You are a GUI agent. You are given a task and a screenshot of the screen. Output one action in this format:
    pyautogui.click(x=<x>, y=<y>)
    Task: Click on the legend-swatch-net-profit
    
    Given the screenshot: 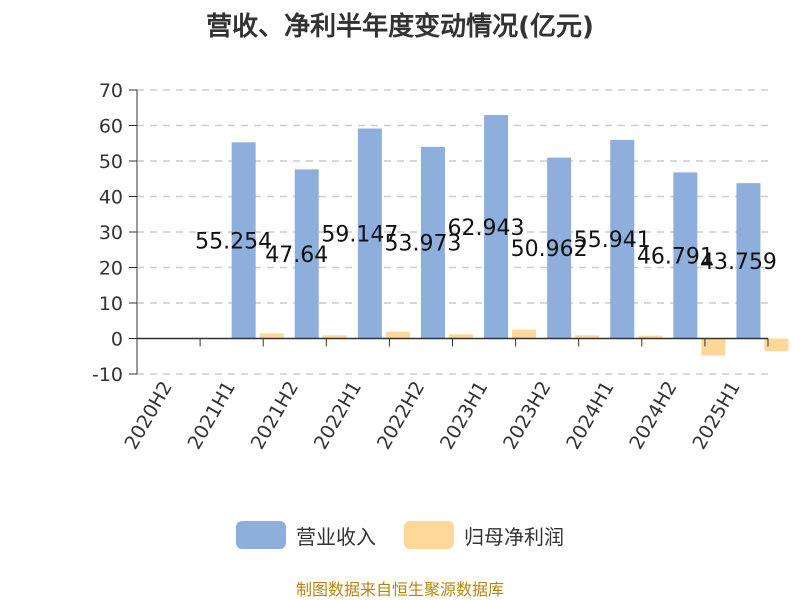 What is the action you would take?
    pyautogui.click(x=429, y=535)
    